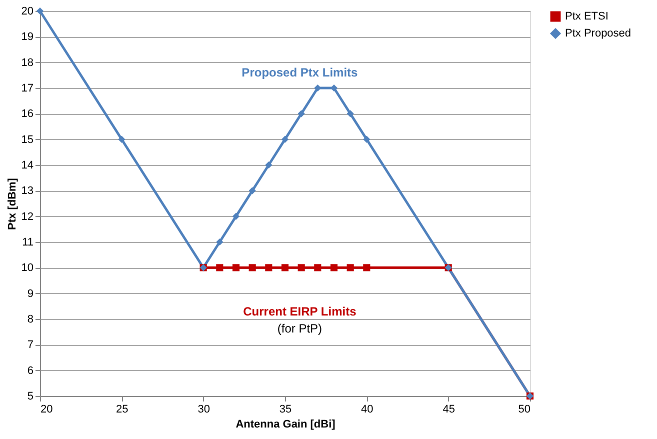 This screenshot has width=657, height=439. Describe the element at coordinates (27, 37) in the screenshot. I see `y-tick-label: 19` at that location.